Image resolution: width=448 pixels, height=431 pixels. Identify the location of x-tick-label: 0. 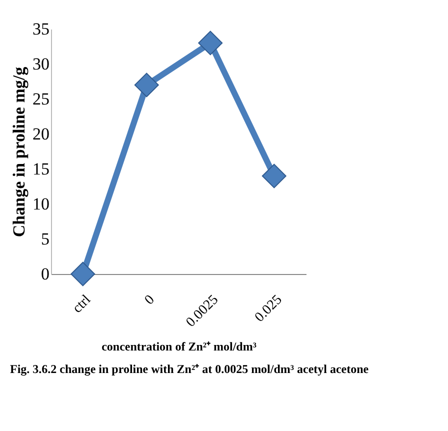
(150, 300).